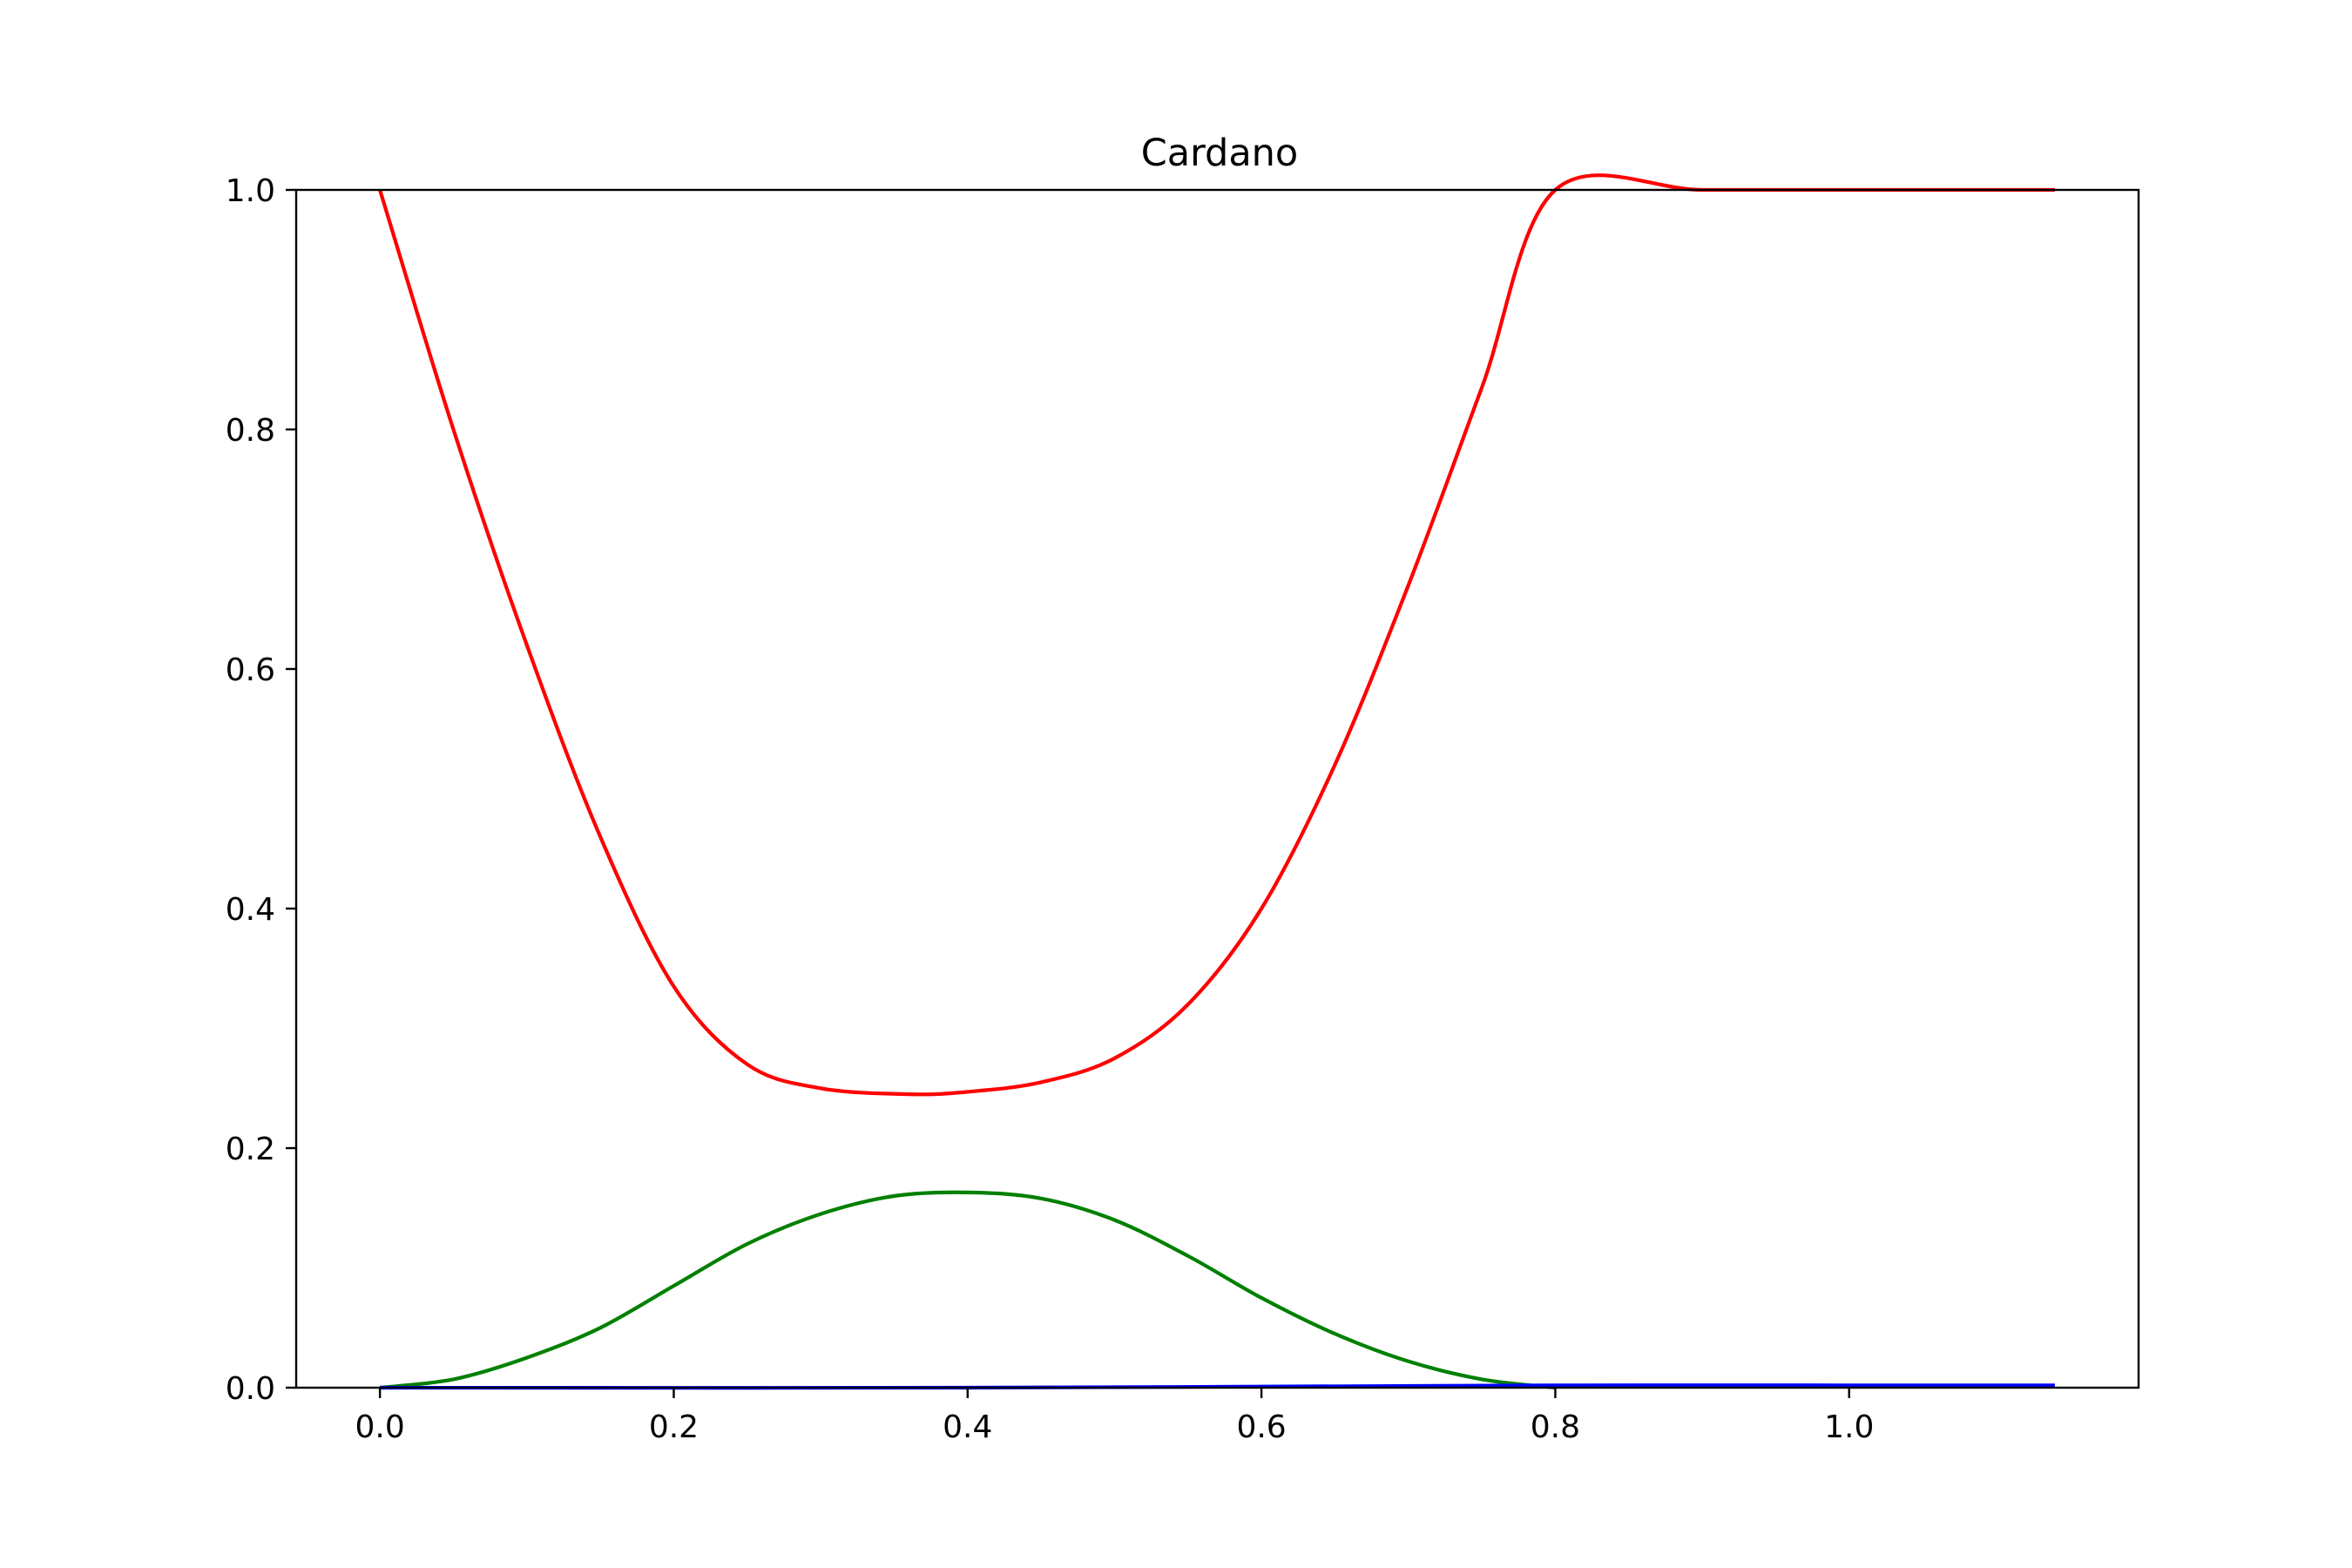  What do you see at coordinates (674, 1427) in the screenshot?
I see `x-tick-label: 0.2` at bounding box center [674, 1427].